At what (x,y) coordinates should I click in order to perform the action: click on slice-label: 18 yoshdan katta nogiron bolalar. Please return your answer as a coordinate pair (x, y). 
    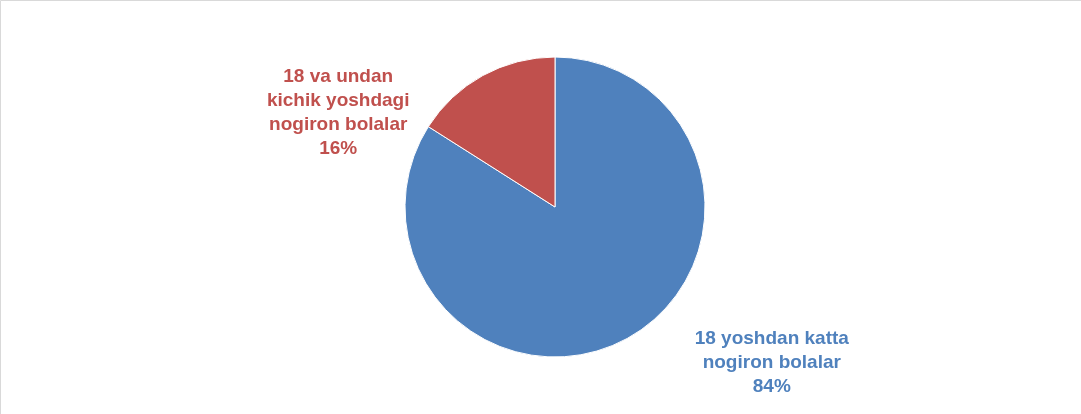
    Looking at the image, I should click on (772, 350).